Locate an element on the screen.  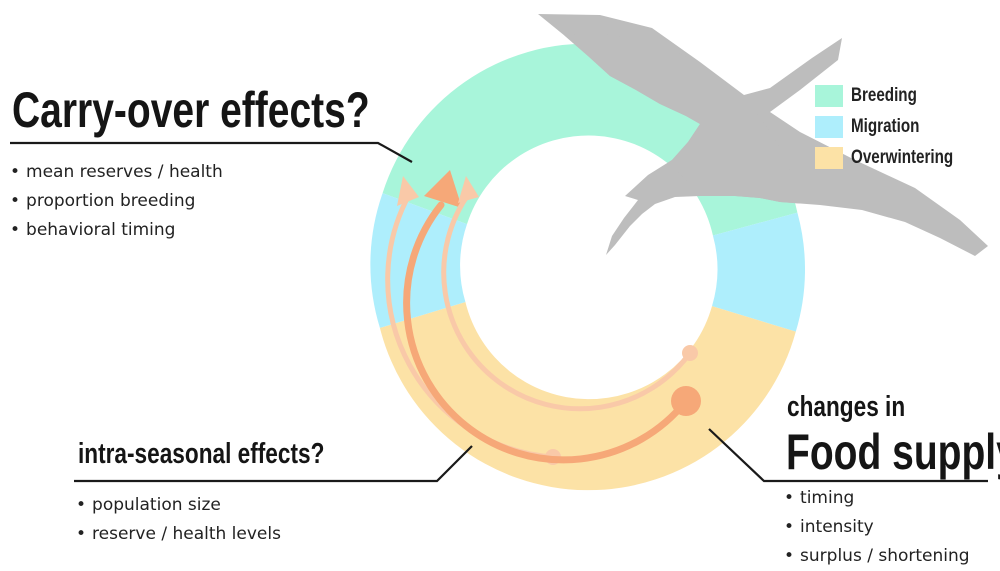
list-item: surplus / shortening is located at coordinates (877, 556).